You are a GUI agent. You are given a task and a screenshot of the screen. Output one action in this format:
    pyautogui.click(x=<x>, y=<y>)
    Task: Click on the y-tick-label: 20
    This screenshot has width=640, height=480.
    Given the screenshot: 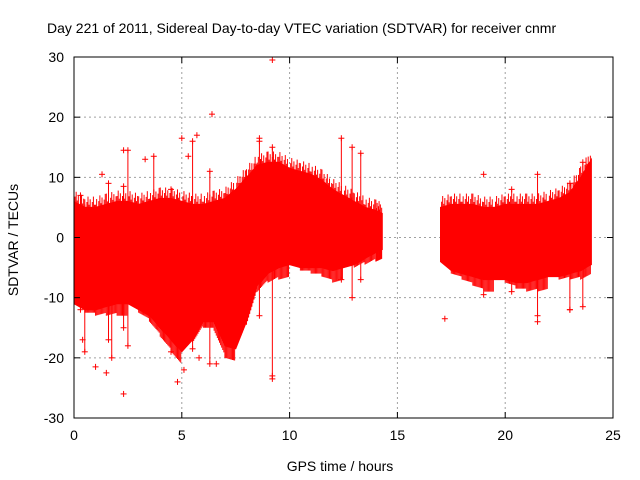 What is the action you would take?
    pyautogui.click(x=56, y=117)
    